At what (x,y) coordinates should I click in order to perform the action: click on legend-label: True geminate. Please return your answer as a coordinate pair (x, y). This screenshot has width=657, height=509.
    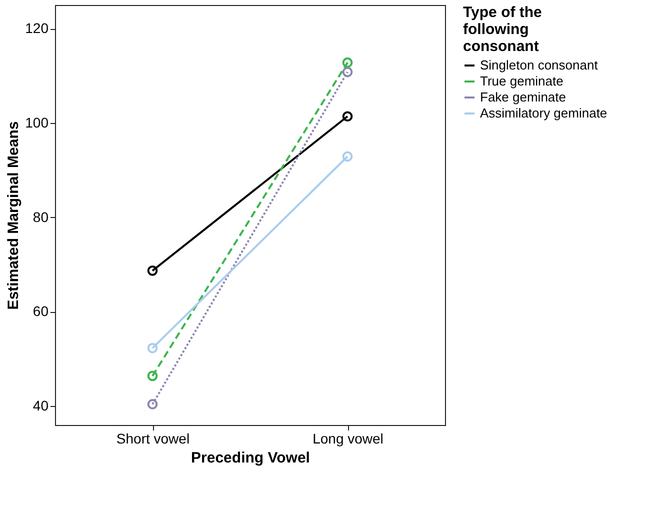
    Looking at the image, I should click on (522, 81).